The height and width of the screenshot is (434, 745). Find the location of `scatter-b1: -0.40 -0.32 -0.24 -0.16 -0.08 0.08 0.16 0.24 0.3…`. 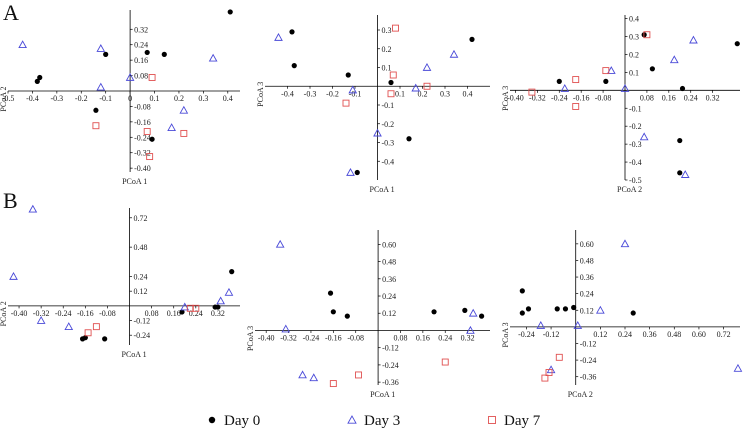

scatter-b1: -0.40 -0.32 -0.24 -0.16 -0.08 0.08 0.16 0.24 0.3… is located at coordinates (120, 281).